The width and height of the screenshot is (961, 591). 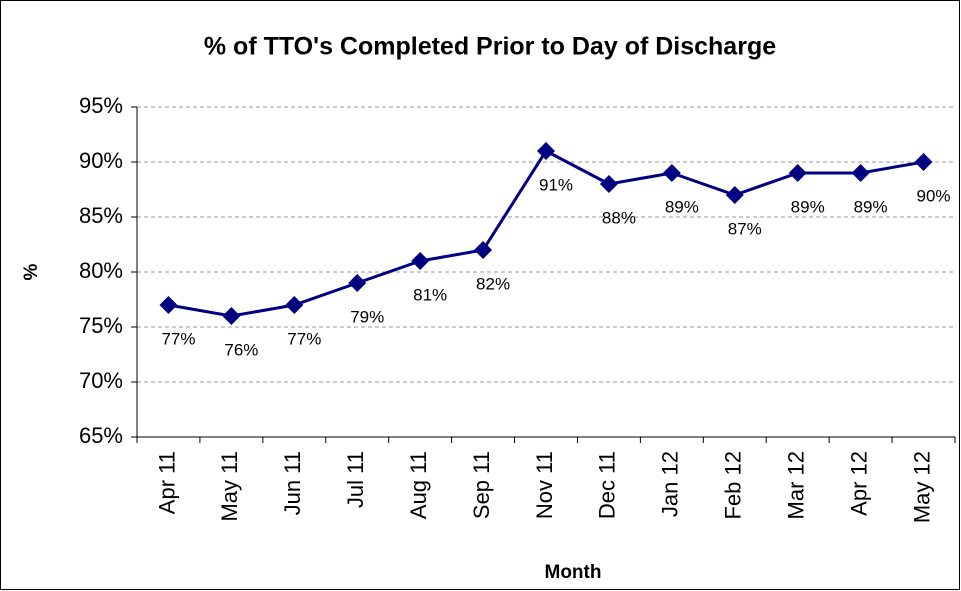 What do you see at coordinates (101, 380) in the screenshot?
I see `y-tick-label: 70%` at bounding box center [101, 380].